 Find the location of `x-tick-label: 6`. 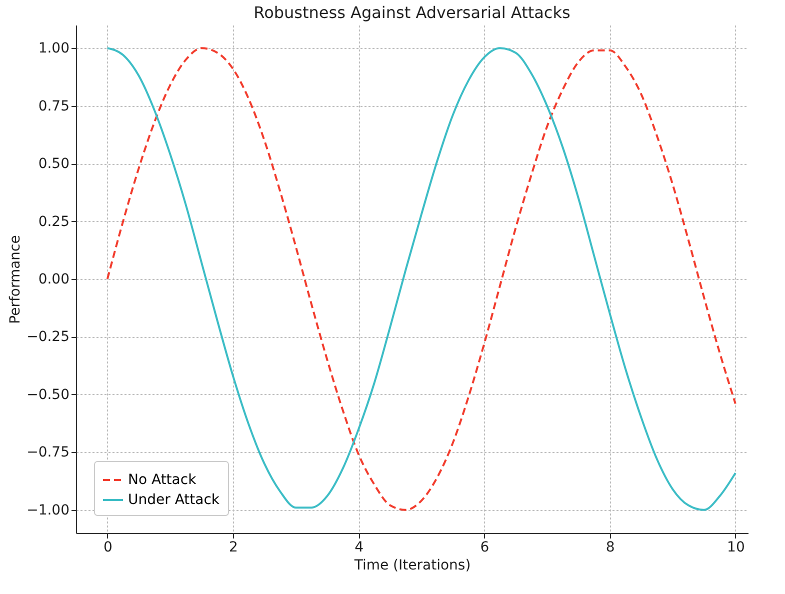

x-tick-label: 6 is located at coordinates (485, 548).